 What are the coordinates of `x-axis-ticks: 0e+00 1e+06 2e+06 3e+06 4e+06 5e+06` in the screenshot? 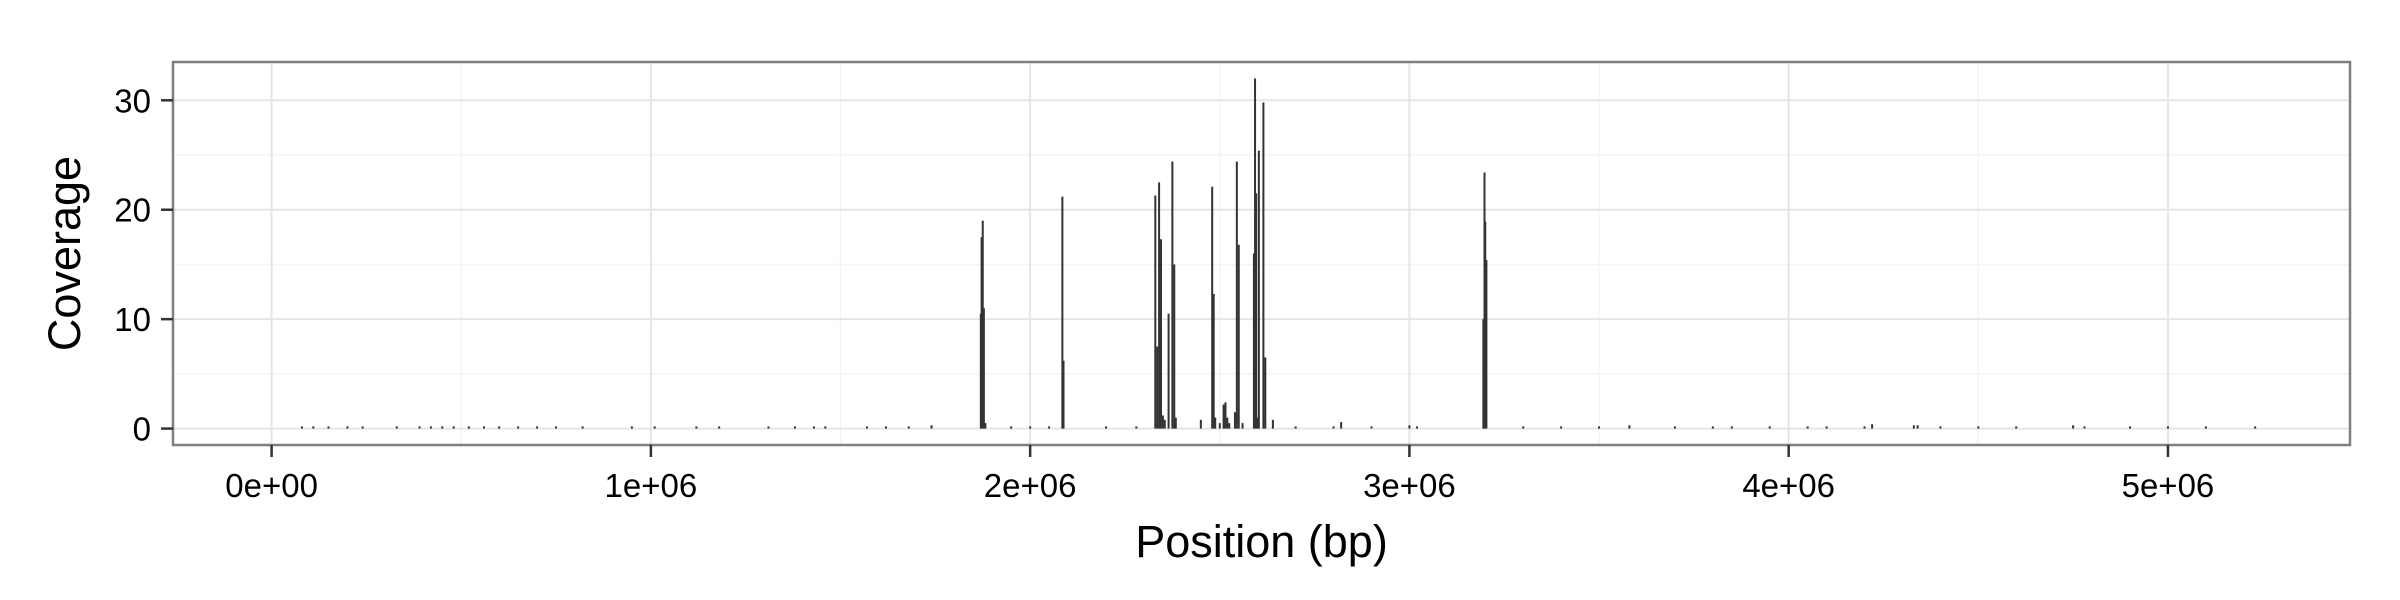 It's located at (1219, 474).